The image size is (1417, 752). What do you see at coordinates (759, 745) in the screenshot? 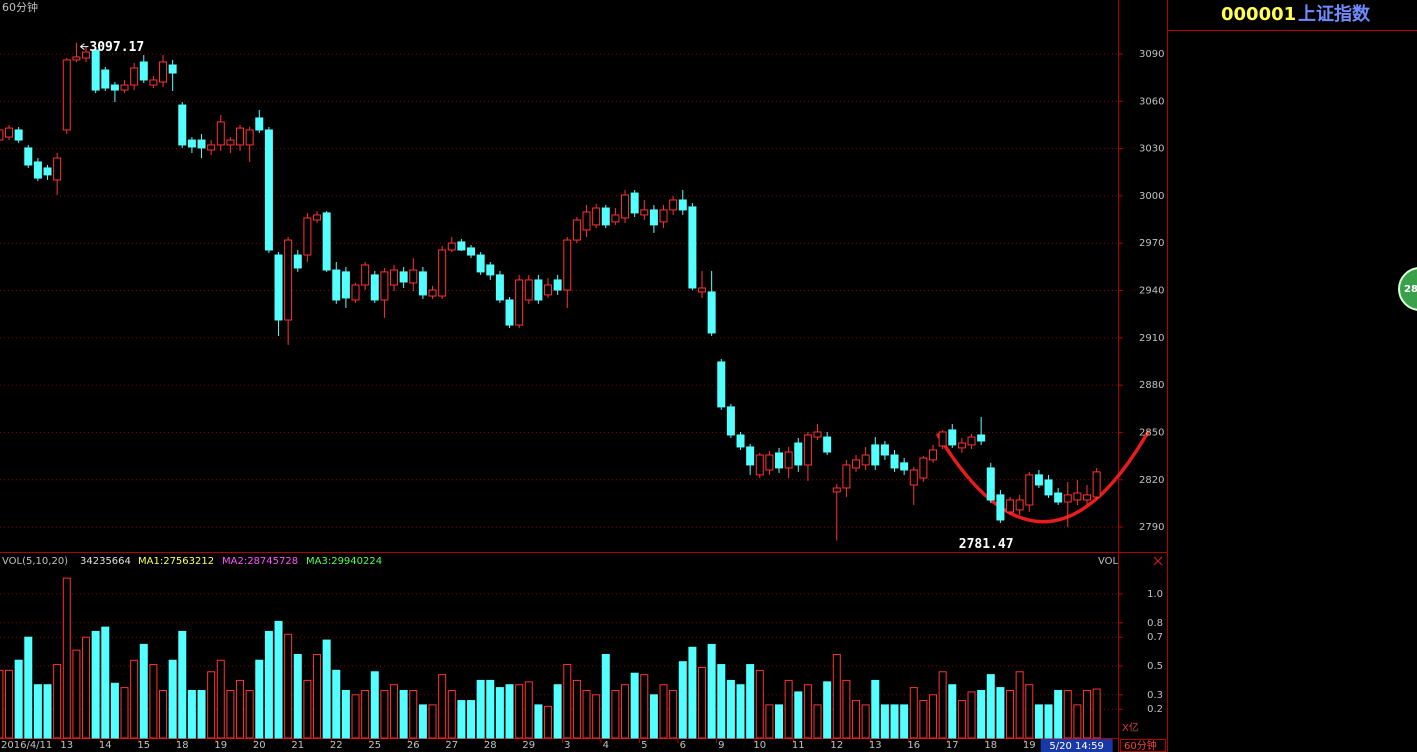
I see `x-tick-label: 10` at bounding box center [759, 745].